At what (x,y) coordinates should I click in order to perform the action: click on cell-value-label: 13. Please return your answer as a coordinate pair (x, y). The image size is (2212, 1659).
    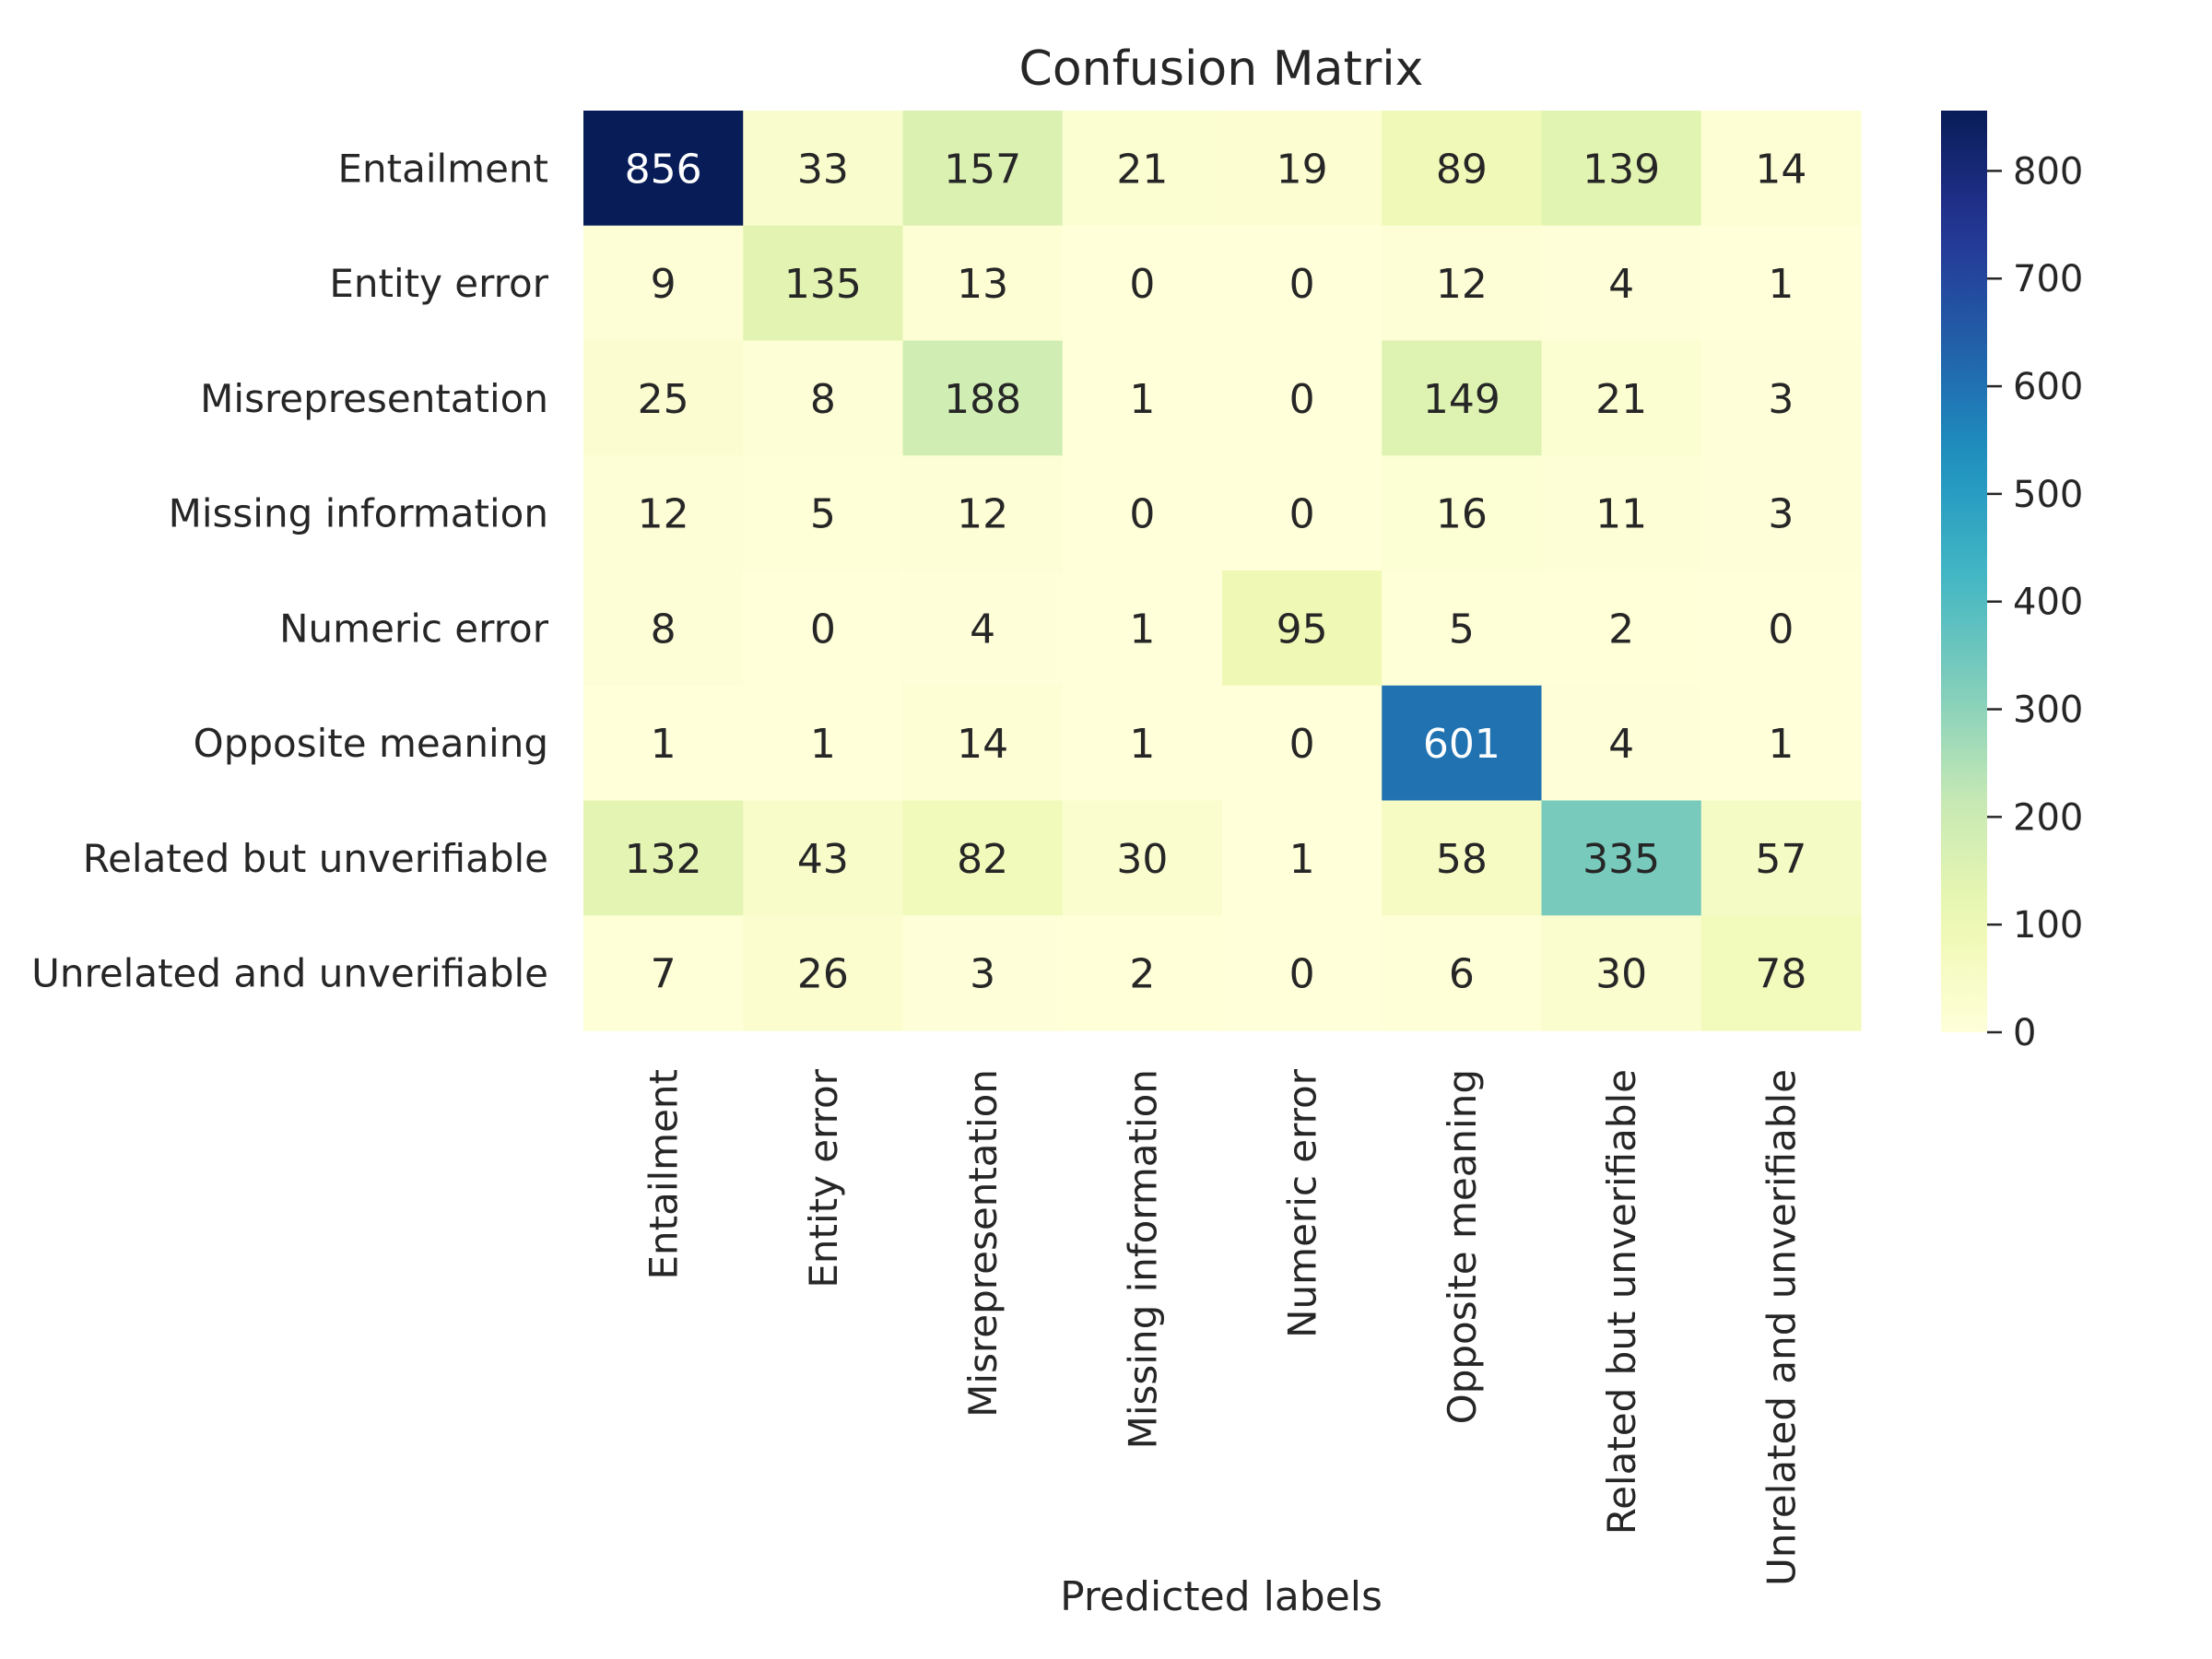
    Looking at the image, I should click on (982, 284).